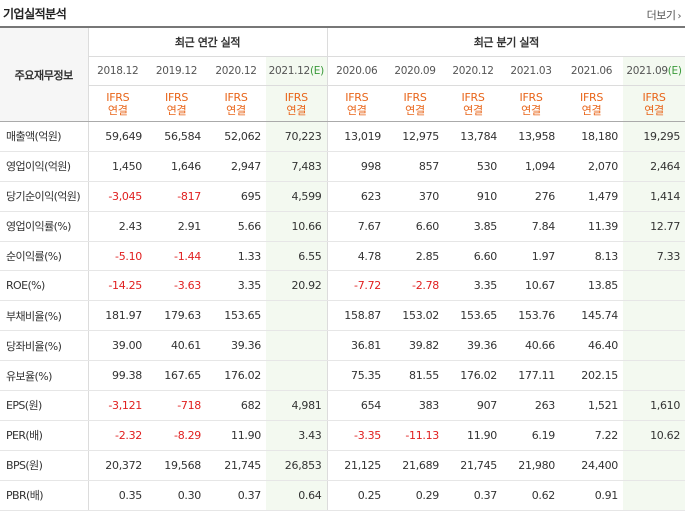 This screenshot has width=685, height=511. I want to click on value-cell: 1,521, so click(591, 405).